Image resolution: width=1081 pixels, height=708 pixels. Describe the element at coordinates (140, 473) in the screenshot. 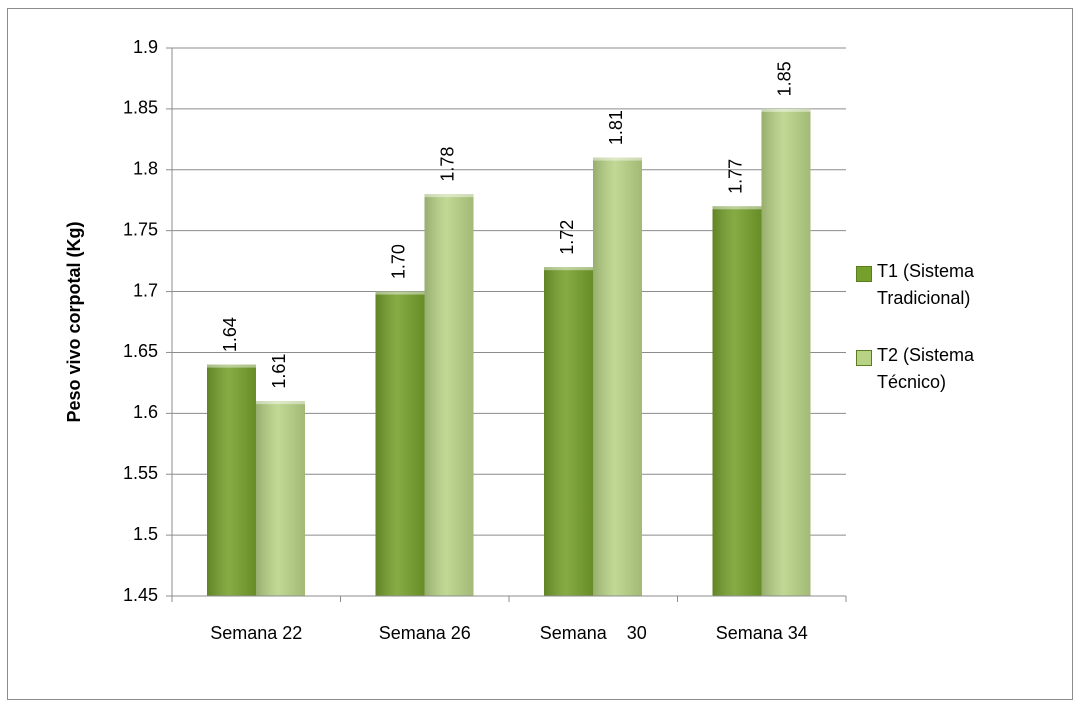

I see `y-tick-label: 1.55` at that location.